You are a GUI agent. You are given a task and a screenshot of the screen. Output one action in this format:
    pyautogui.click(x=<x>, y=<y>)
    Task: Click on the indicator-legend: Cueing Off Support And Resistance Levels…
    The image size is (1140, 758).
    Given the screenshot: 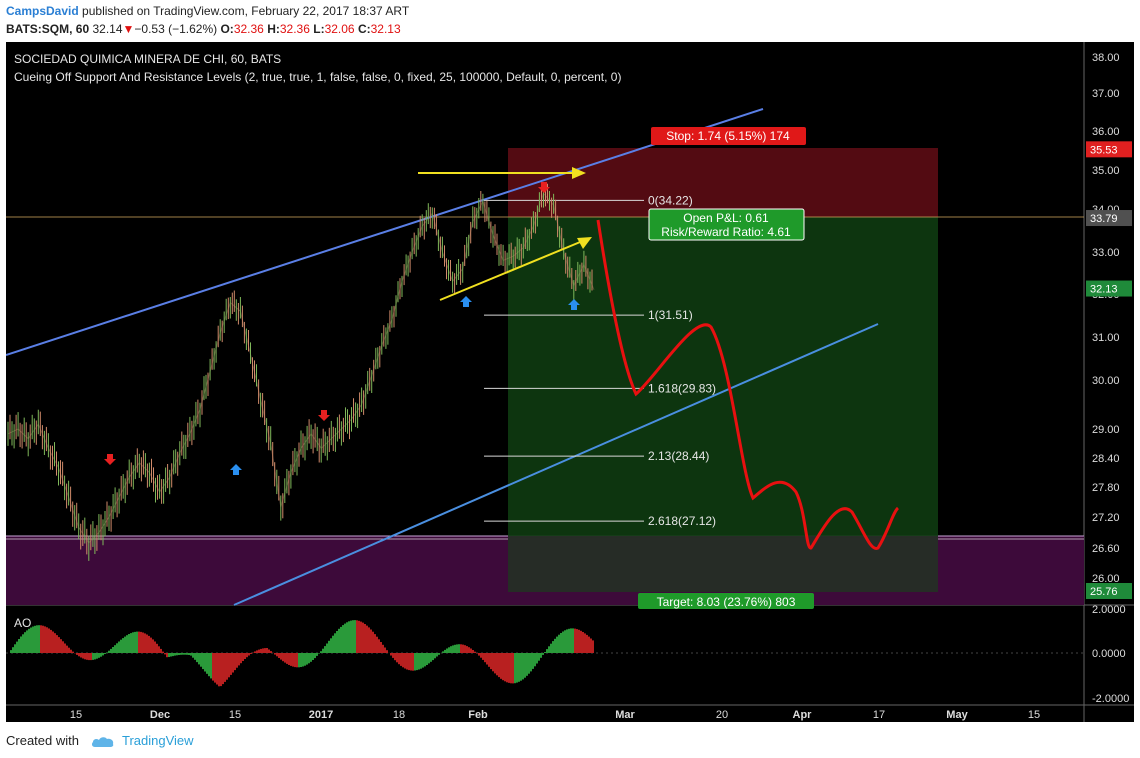 What is the action you would take?
    pyautogui.click(x=317, y=77)
    